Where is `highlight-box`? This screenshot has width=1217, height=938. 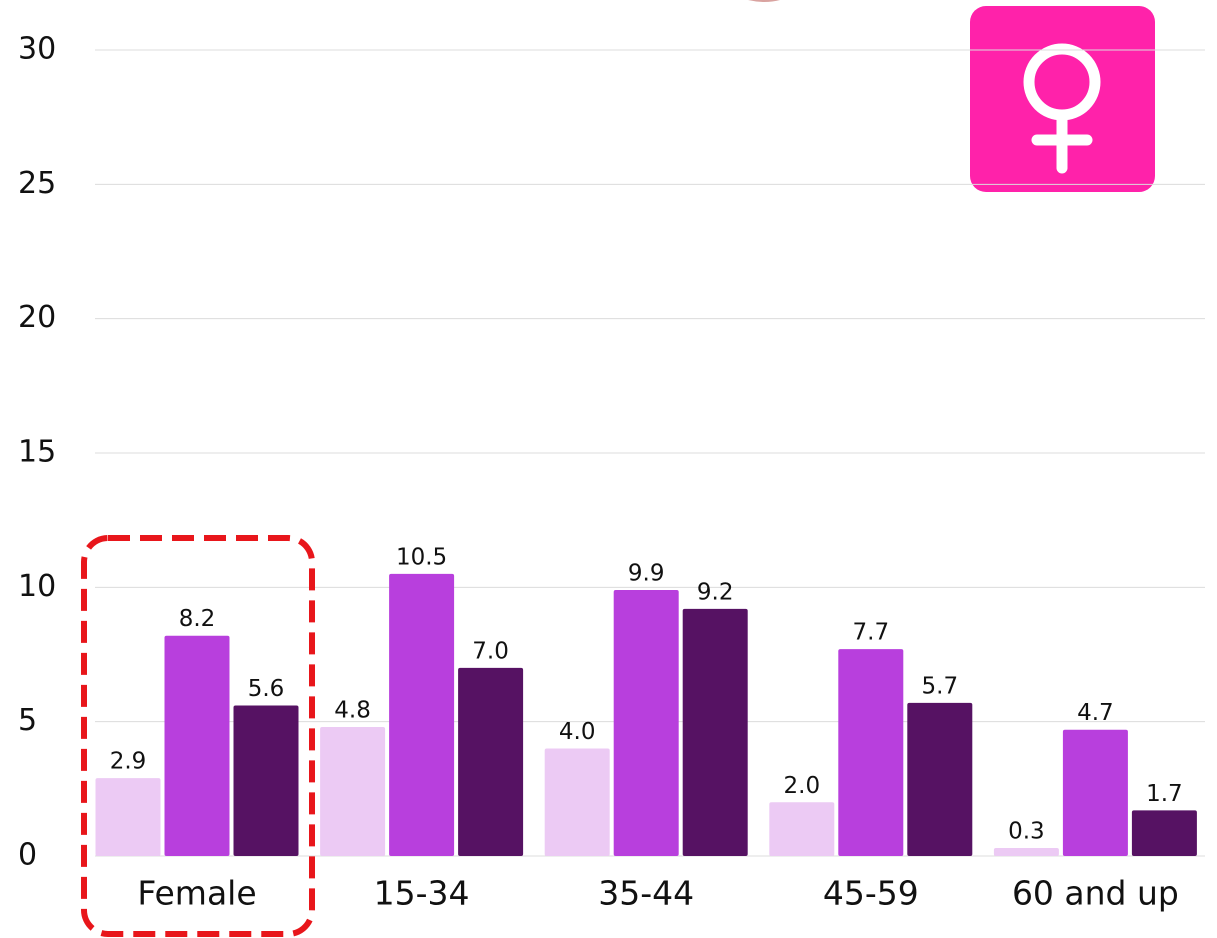
highlight-box is located at coordinates (198, 736).